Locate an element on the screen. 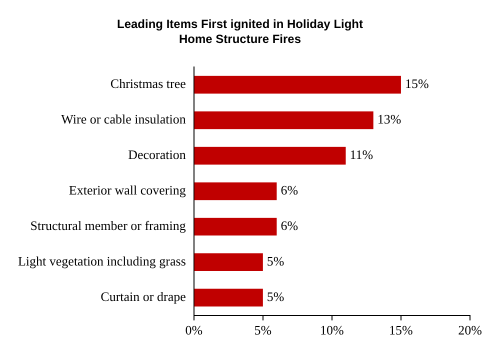 Image resolution: width=500 pixels, height=347 pixels. x-tick-label: 0% is located at coordinates (194, 330).